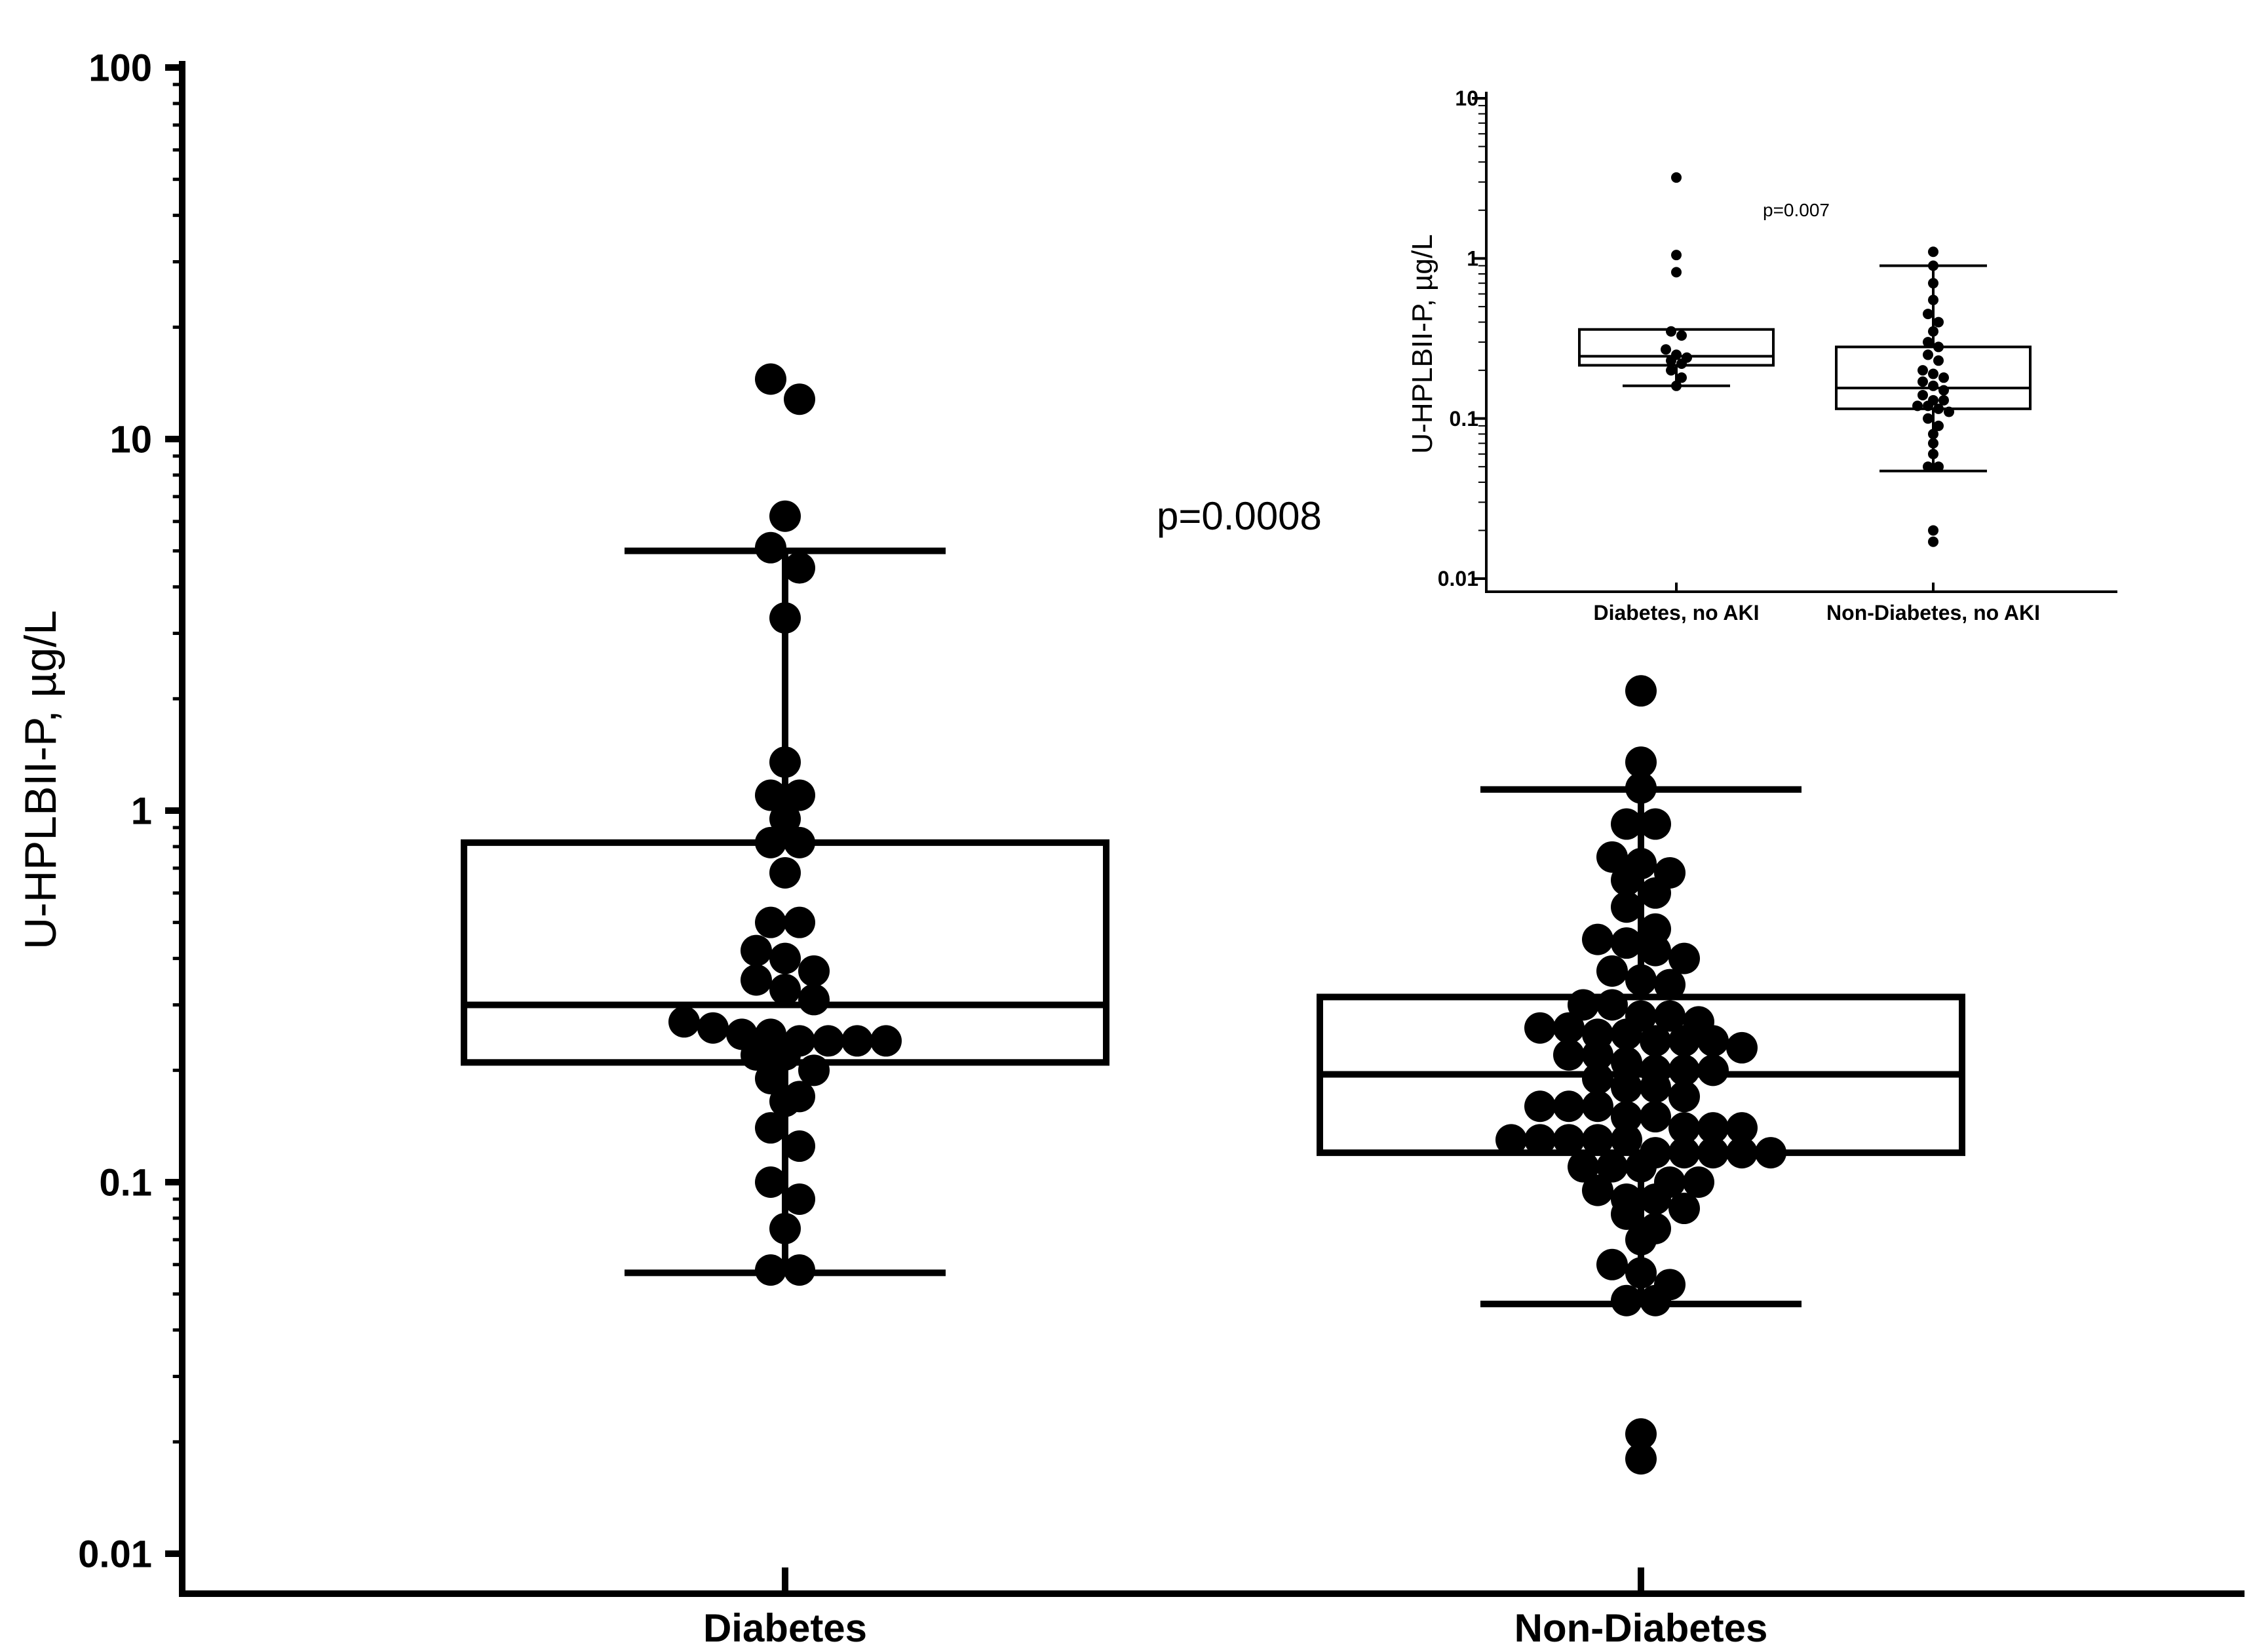 This screenshot has height=1652, width=2255. What do you see at coordinates (130, 440) in the screenshot?
I see `main-tick-label: 10` at bounding box center [130, 440].